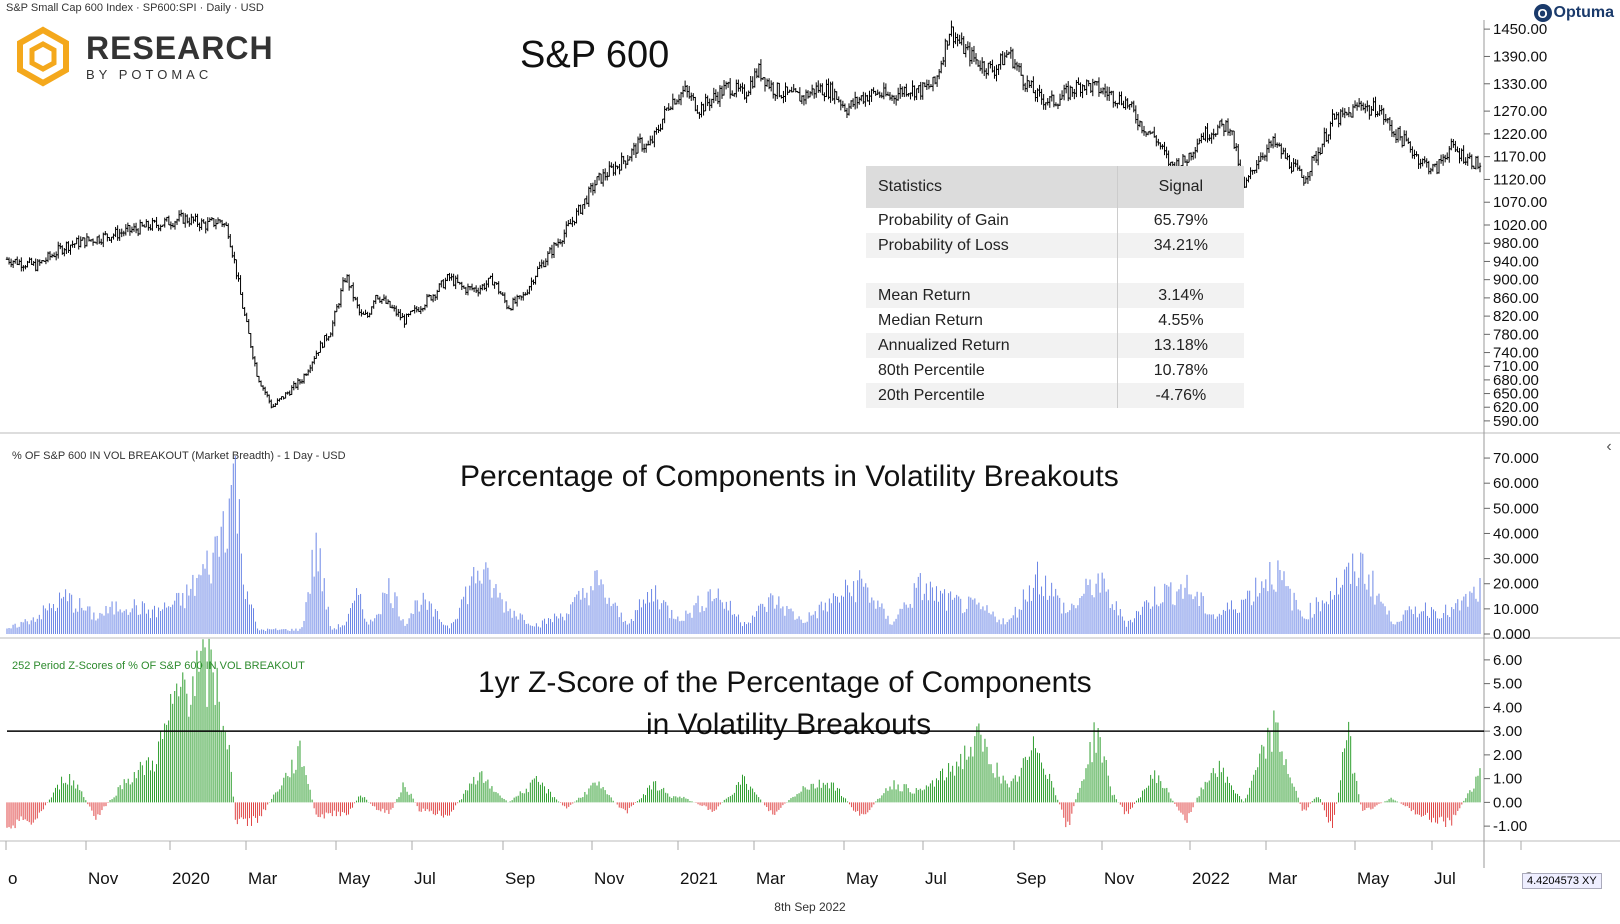 The image size is (1620, 924). Describe the element at coordinates (1562, 881) in the screenshot. I see `crosshair-value: 4.4204573 XY` at that location.